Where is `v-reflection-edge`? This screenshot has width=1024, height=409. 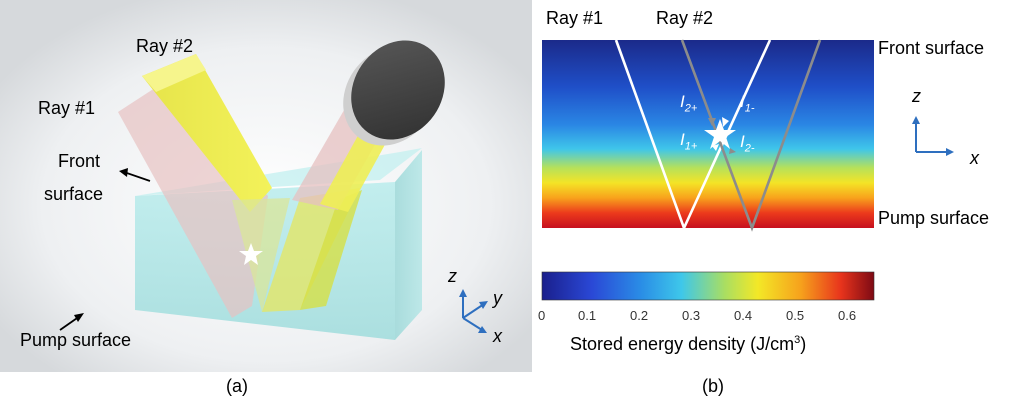
v-reflection-edge is located at coordinates (331, 250).